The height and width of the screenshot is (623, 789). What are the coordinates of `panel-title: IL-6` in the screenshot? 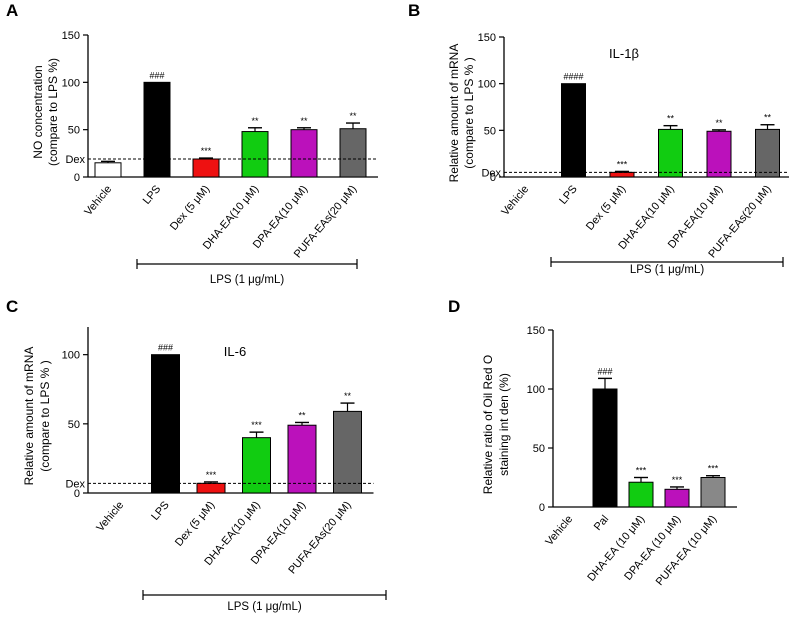 It's located at (235, 351).